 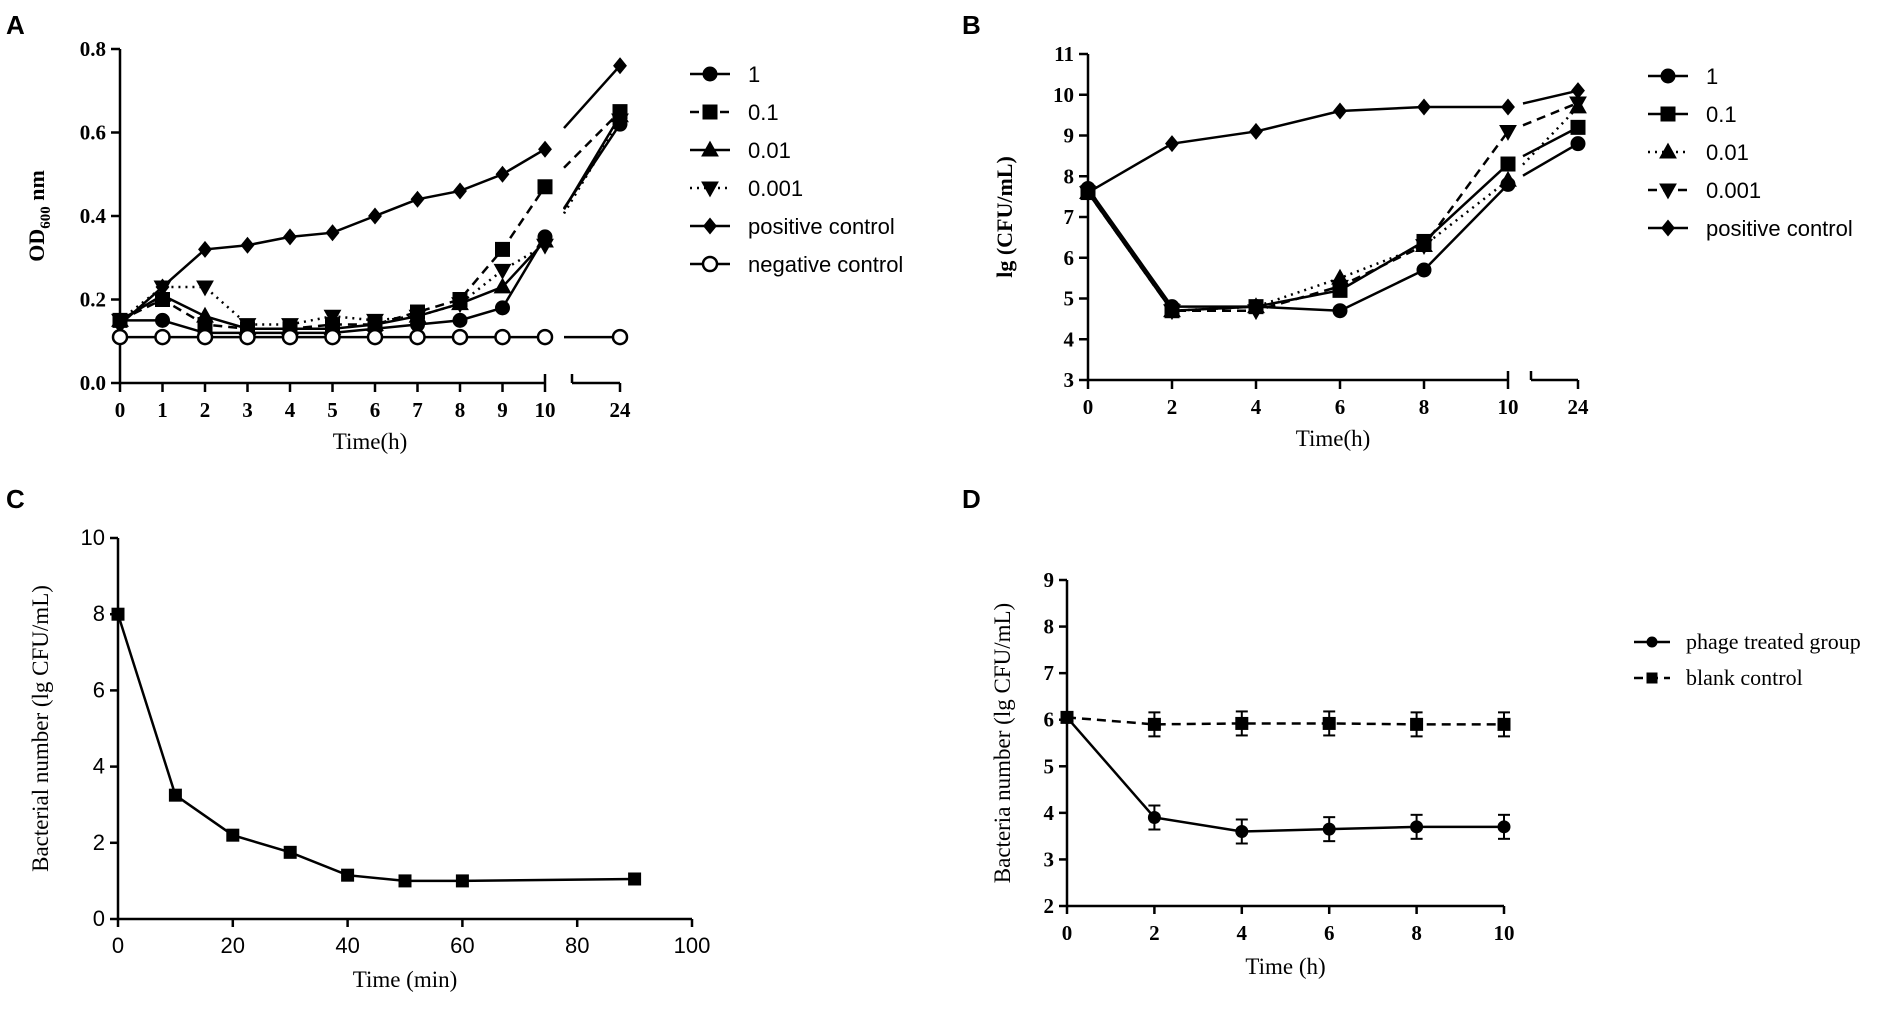 What do you see at coordinates (93, 216) in the screenshot?
I see `panel-a-y-tick-label: 0.4` at bounding box center [93, 216].